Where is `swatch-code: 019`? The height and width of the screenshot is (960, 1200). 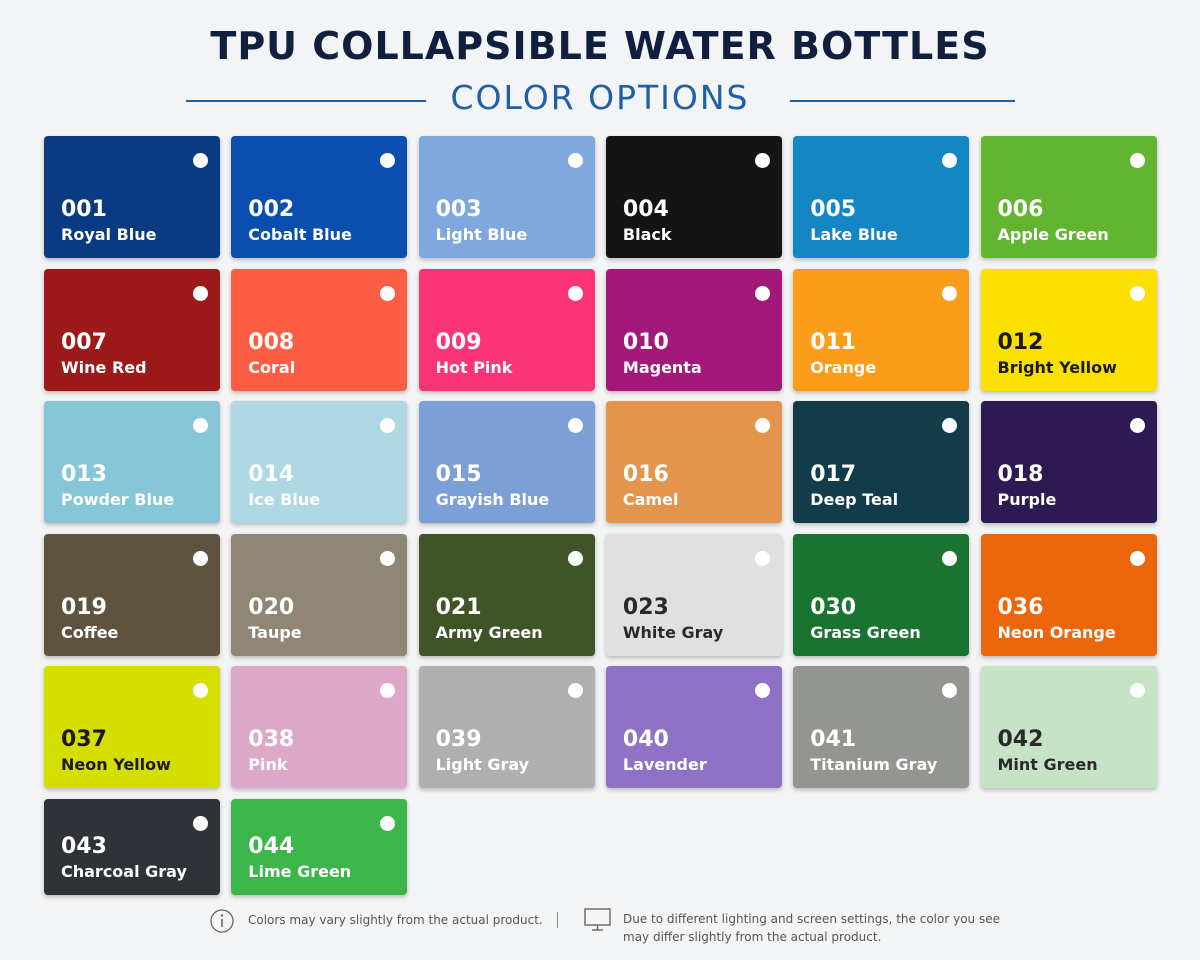
swatch-code: 019 is located at coordinates (84, 607).